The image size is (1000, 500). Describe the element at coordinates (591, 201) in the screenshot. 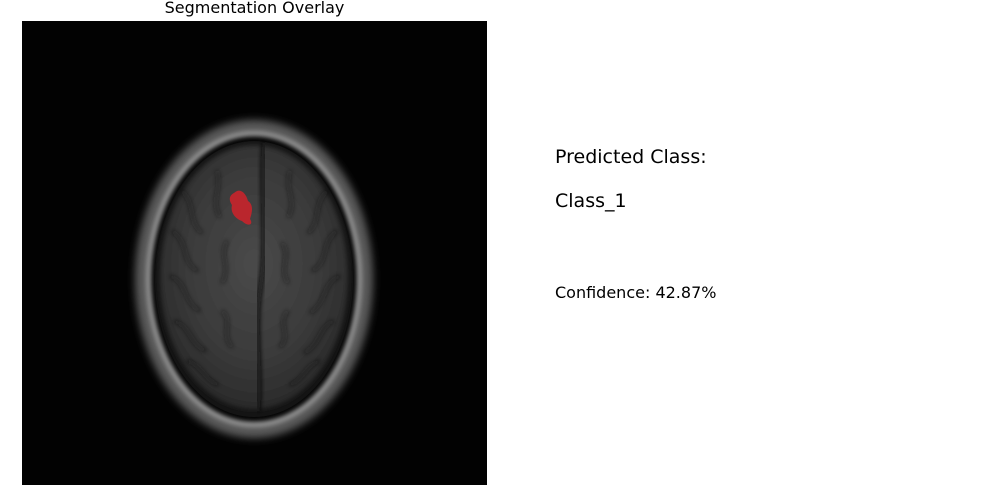

I see `predicted-class-value: Class_1` at that location.